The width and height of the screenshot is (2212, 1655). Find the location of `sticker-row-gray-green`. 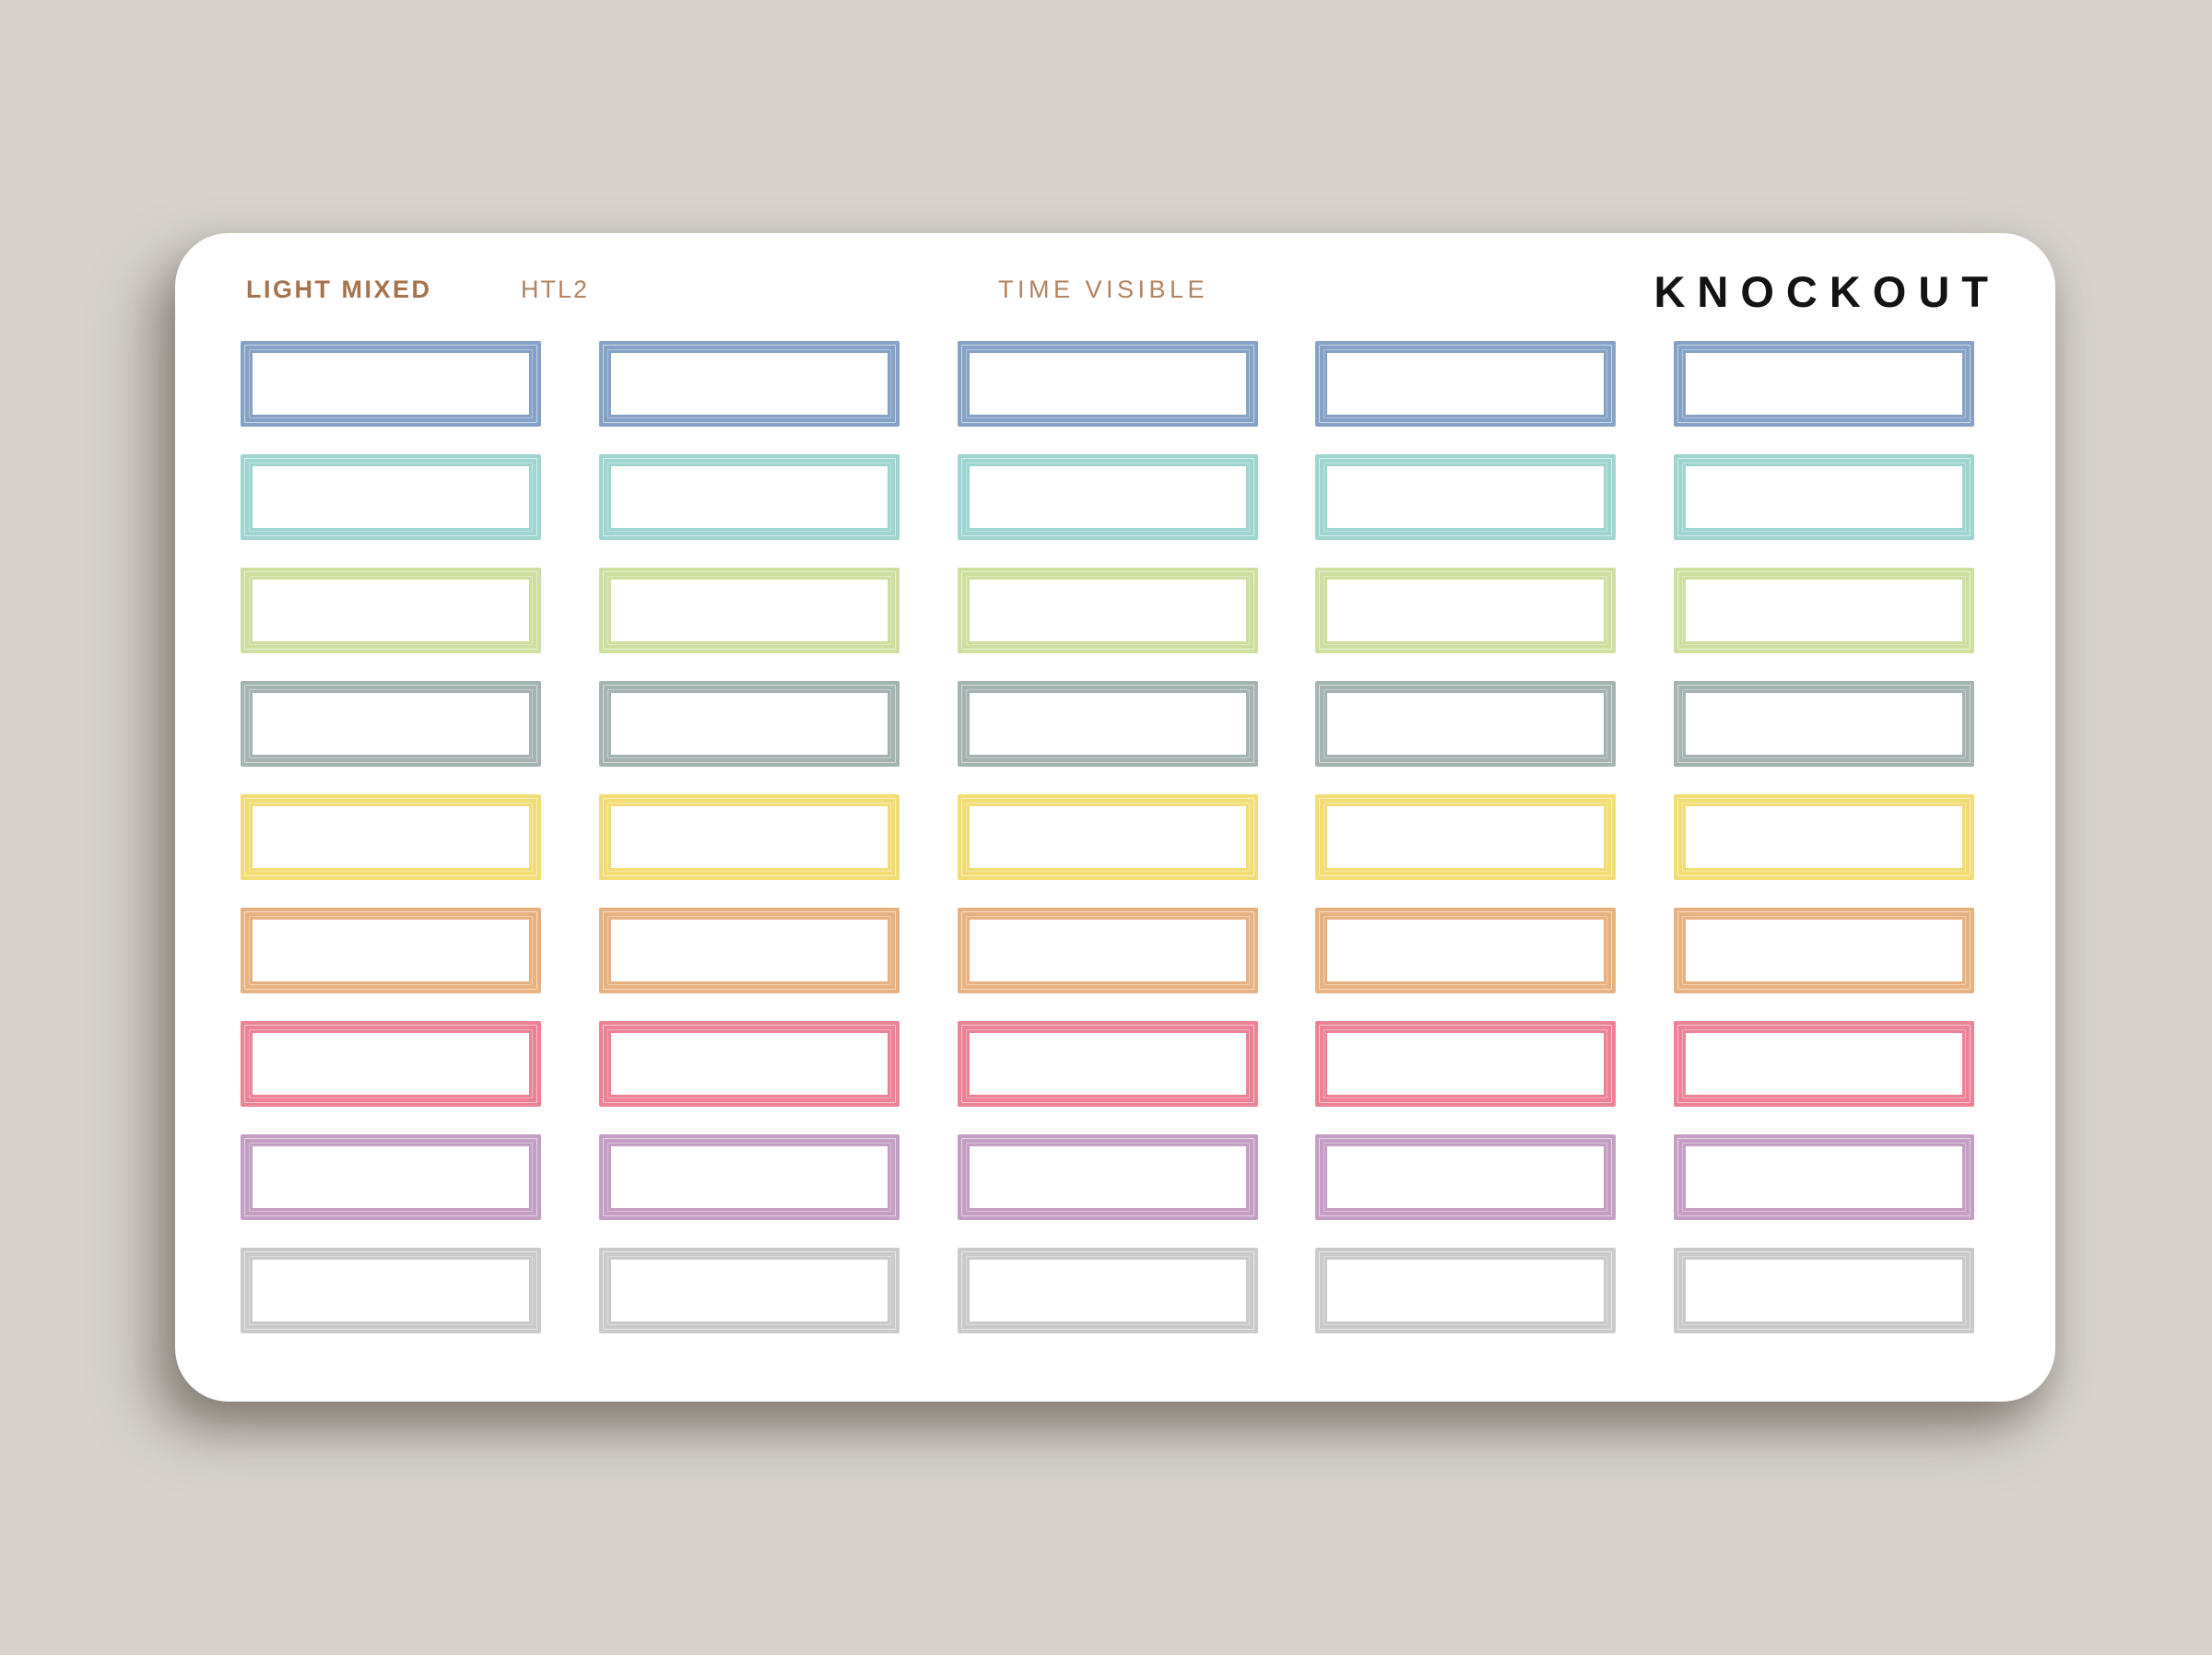

sticker-row-gray-green is located at coordinates (1107, 724).